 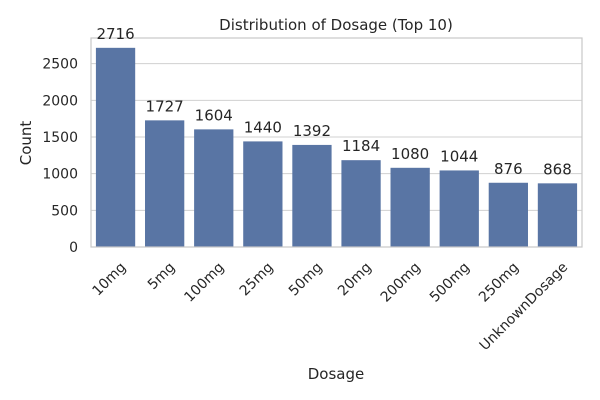 What do you see at coordinates (165, 106) in the screenshot?
I see `bar-value-label: 1727` at bounding box center [165, 106].